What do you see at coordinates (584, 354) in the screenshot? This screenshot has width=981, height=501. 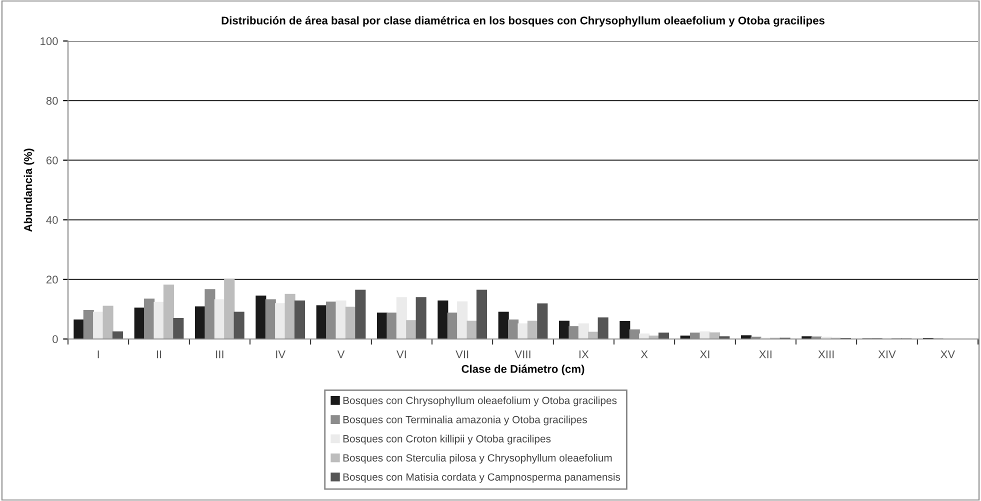 I see `x-tick-label: IX` at bounding box center [584, 354].